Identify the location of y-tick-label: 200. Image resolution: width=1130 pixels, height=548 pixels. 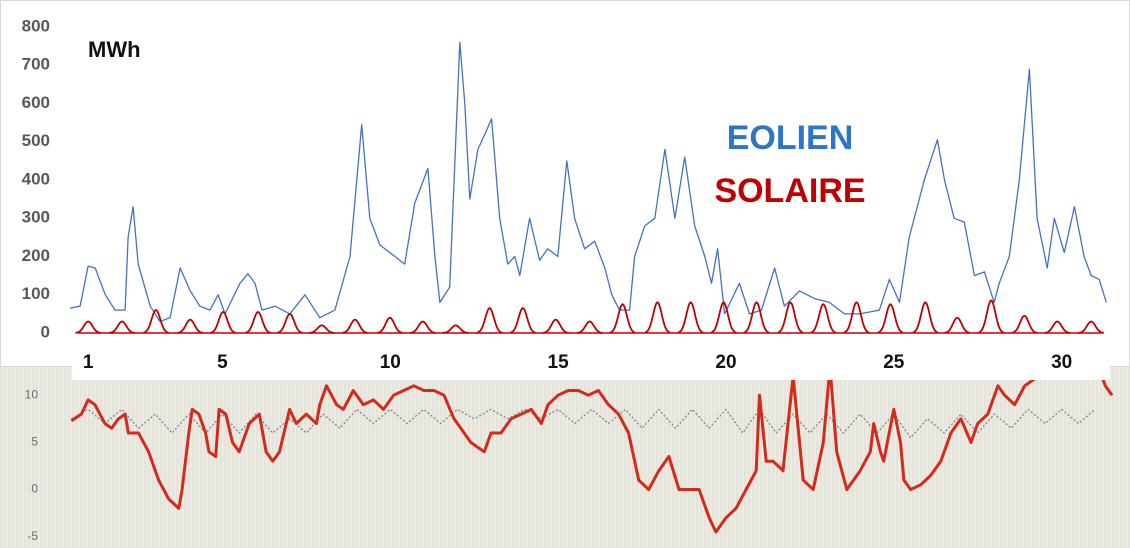
(36, 255).